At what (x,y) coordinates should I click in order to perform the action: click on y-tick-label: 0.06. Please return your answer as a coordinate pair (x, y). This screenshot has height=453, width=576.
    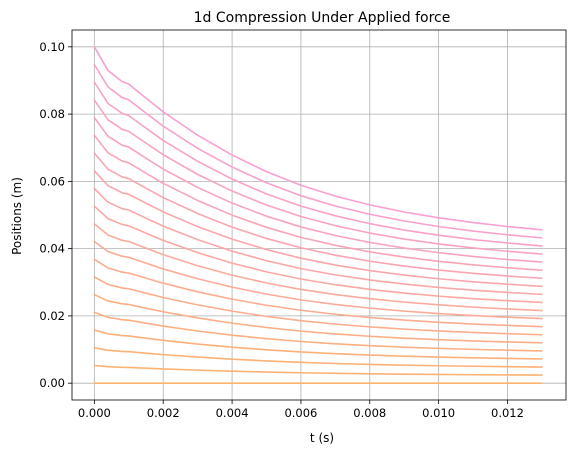
    Looking at the image, I should click on (52, 181).